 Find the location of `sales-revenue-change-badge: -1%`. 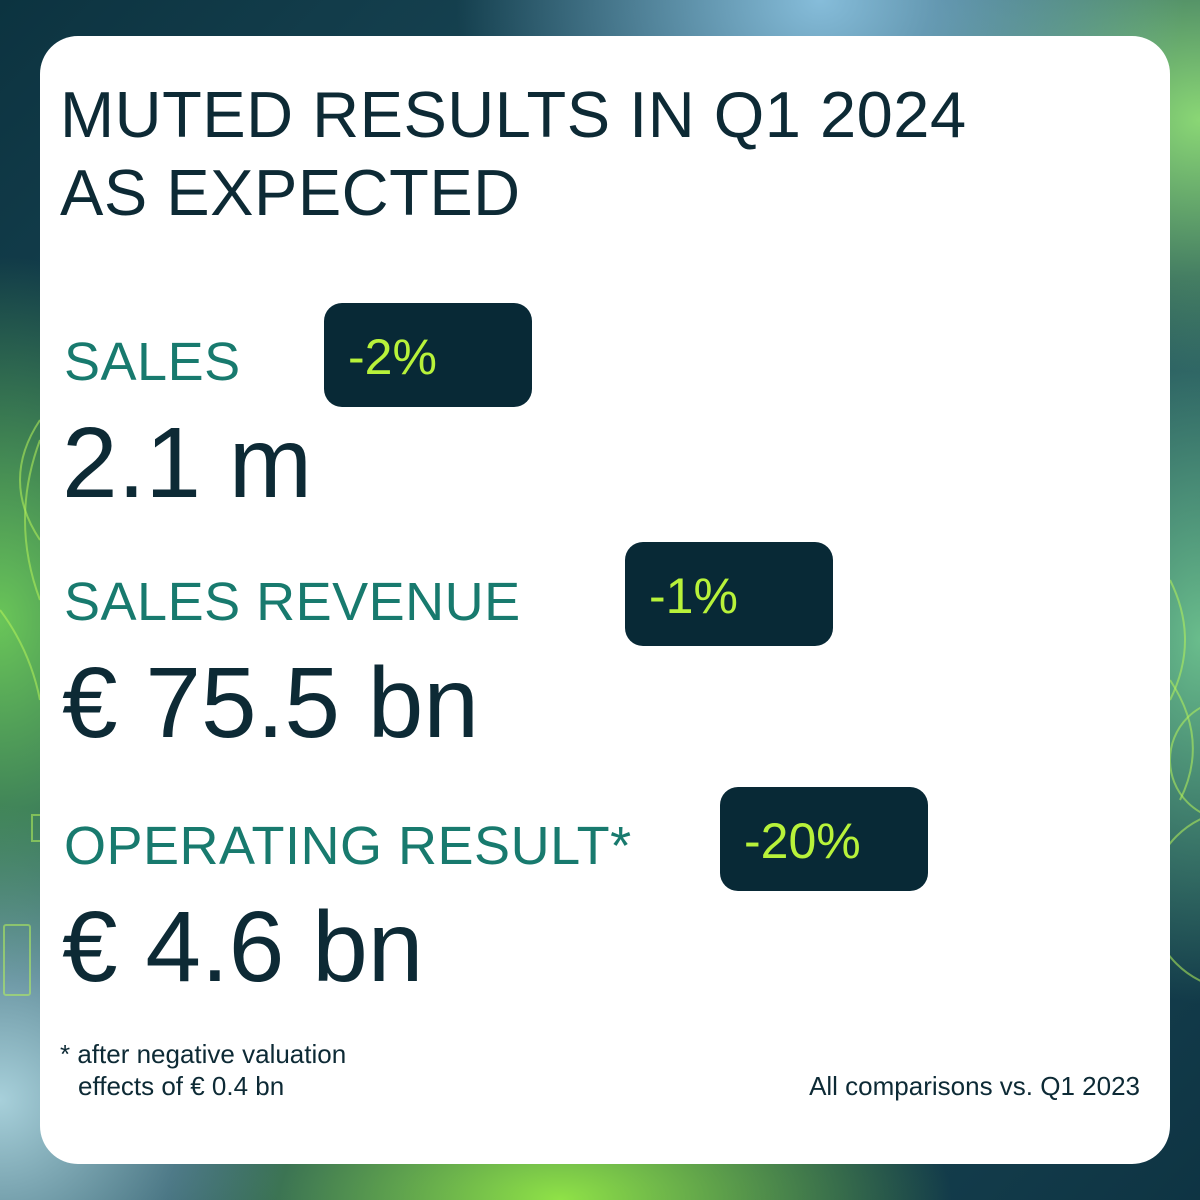

sales-revenue-change-badge: -1% is located at coordinates (729, 594).